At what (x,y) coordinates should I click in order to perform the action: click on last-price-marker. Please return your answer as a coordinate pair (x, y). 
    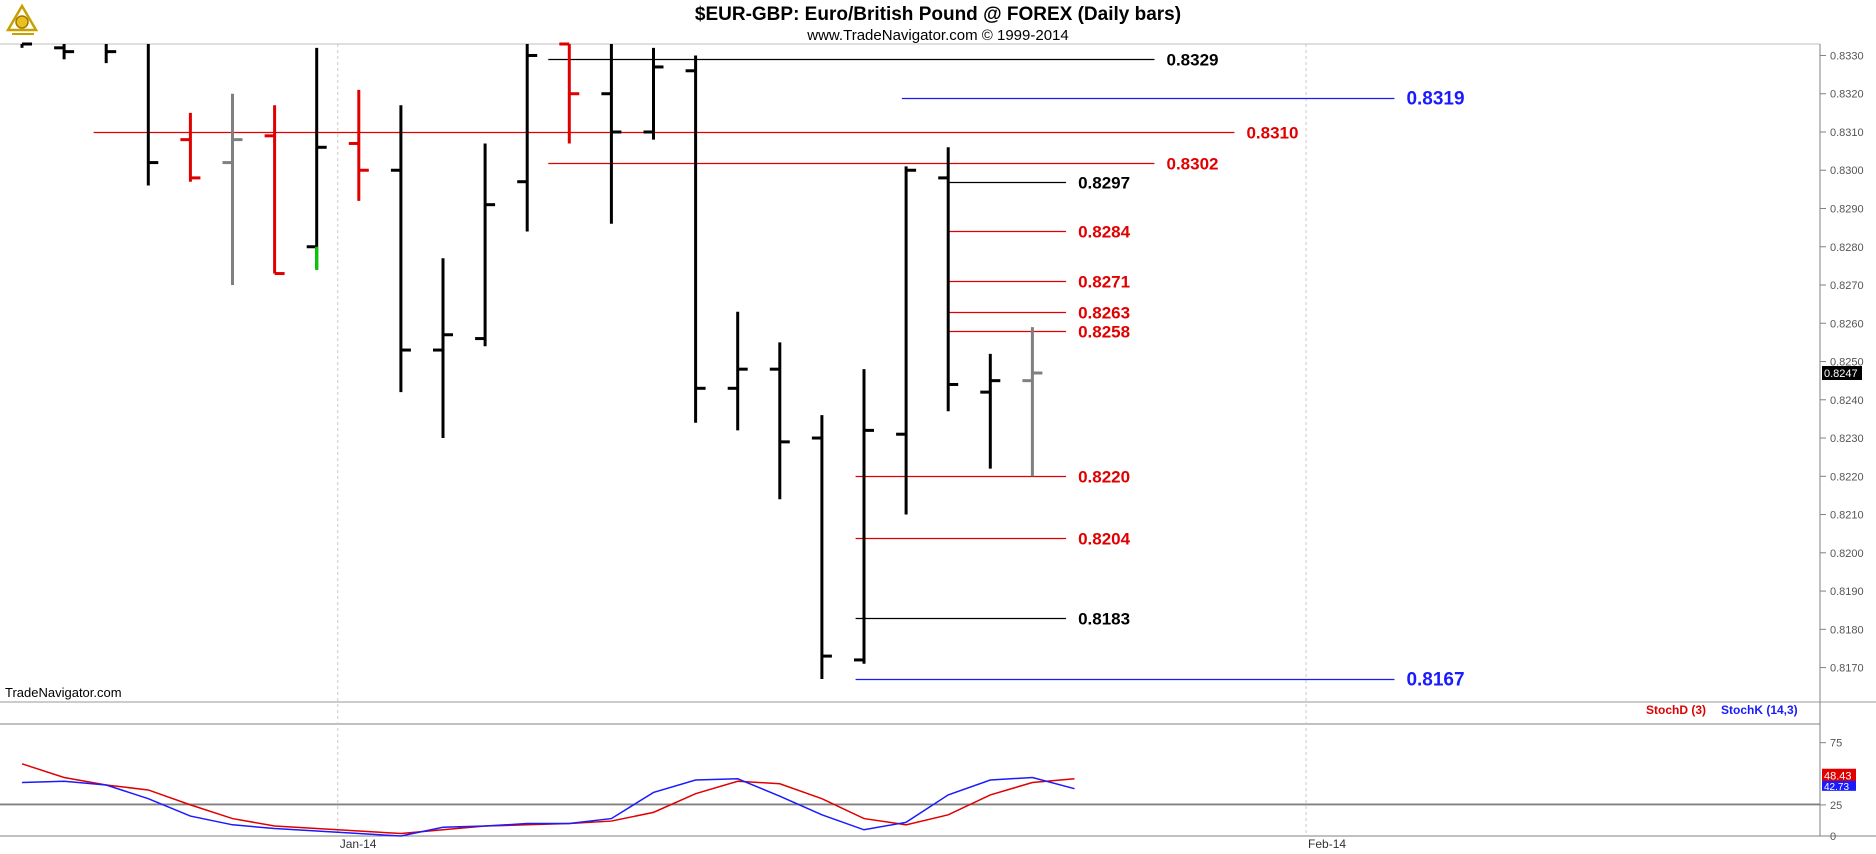
    Looking at the image, I should click on (1842, 373).